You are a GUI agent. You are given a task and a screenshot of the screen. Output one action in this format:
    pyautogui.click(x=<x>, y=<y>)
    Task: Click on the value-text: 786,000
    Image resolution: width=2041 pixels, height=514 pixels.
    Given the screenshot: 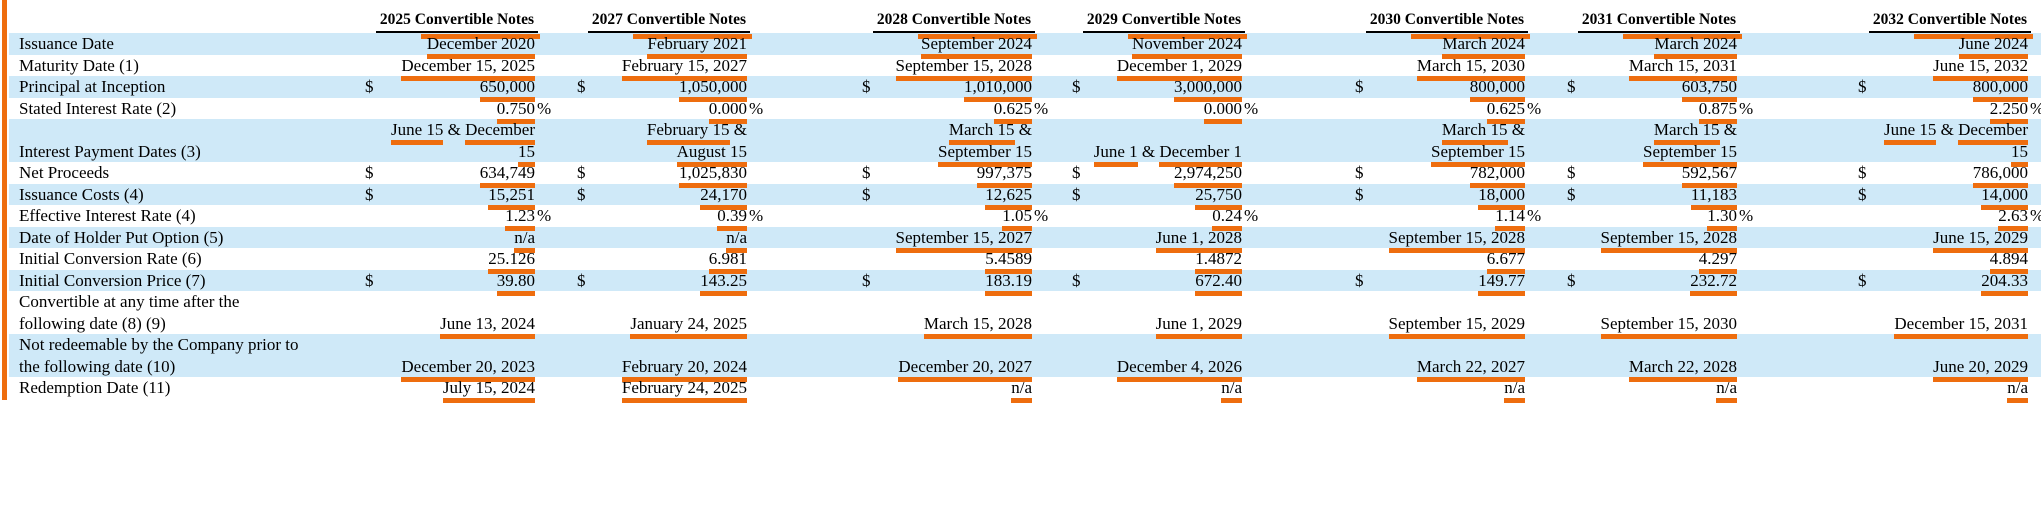 What is the action you would take?
    pyautogui.click(x=2000, y=175)
    